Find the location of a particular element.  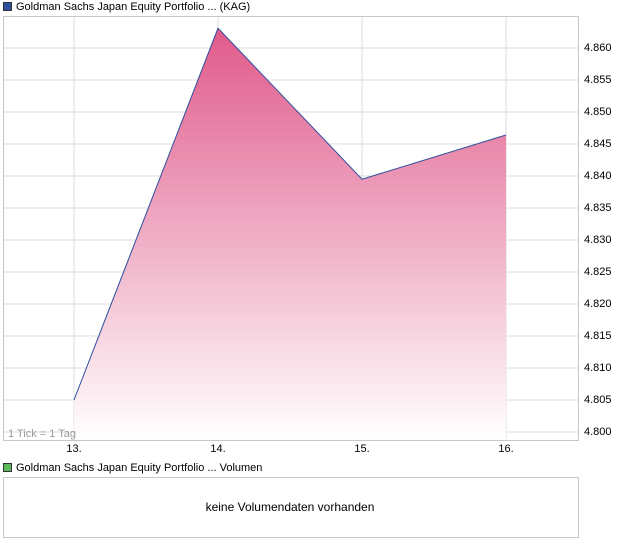

x-tick-label: 14. is located at coordinates (217, 449).